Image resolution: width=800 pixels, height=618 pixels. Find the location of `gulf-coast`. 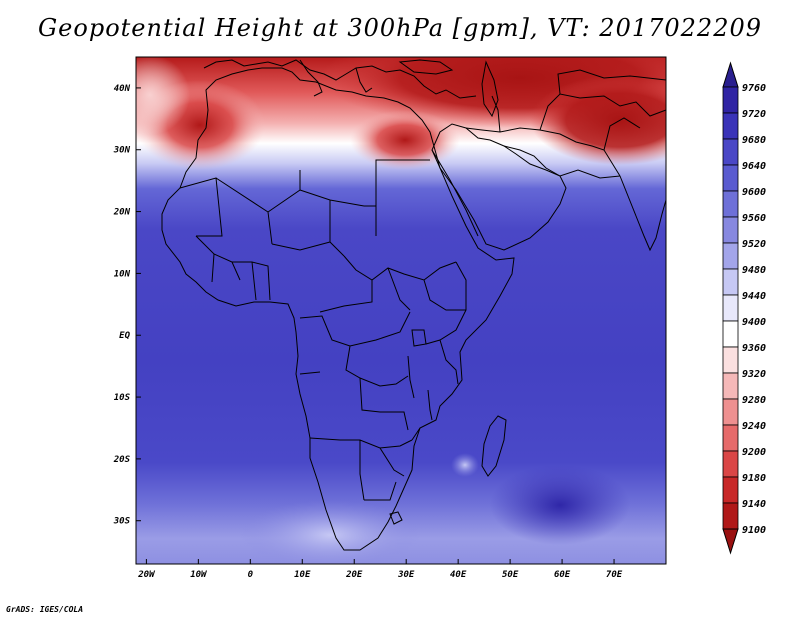

gulf-coast is located at coordinates (562, 162).